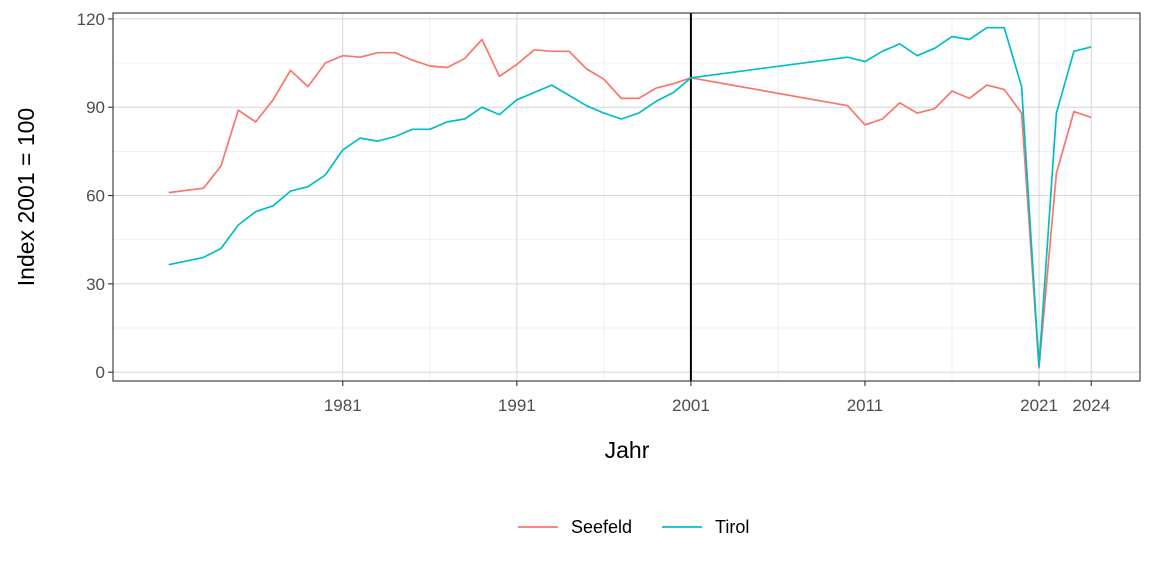  I want to click on y-tick-label: 30, so click(95, 284).